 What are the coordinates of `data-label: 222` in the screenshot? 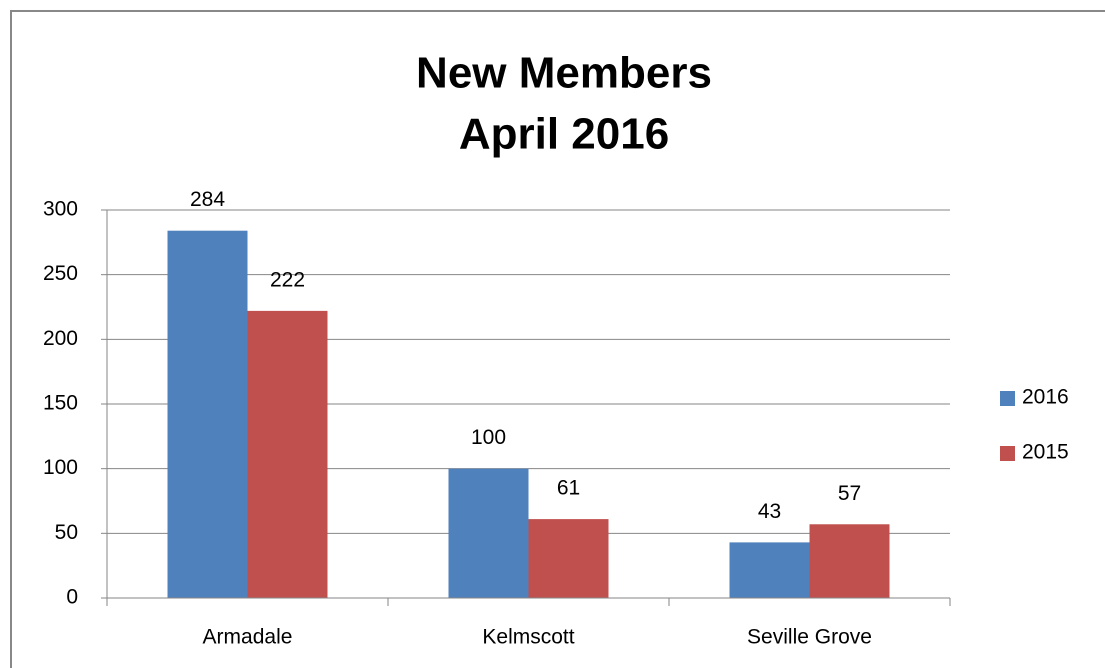 It's located at (287, 279).